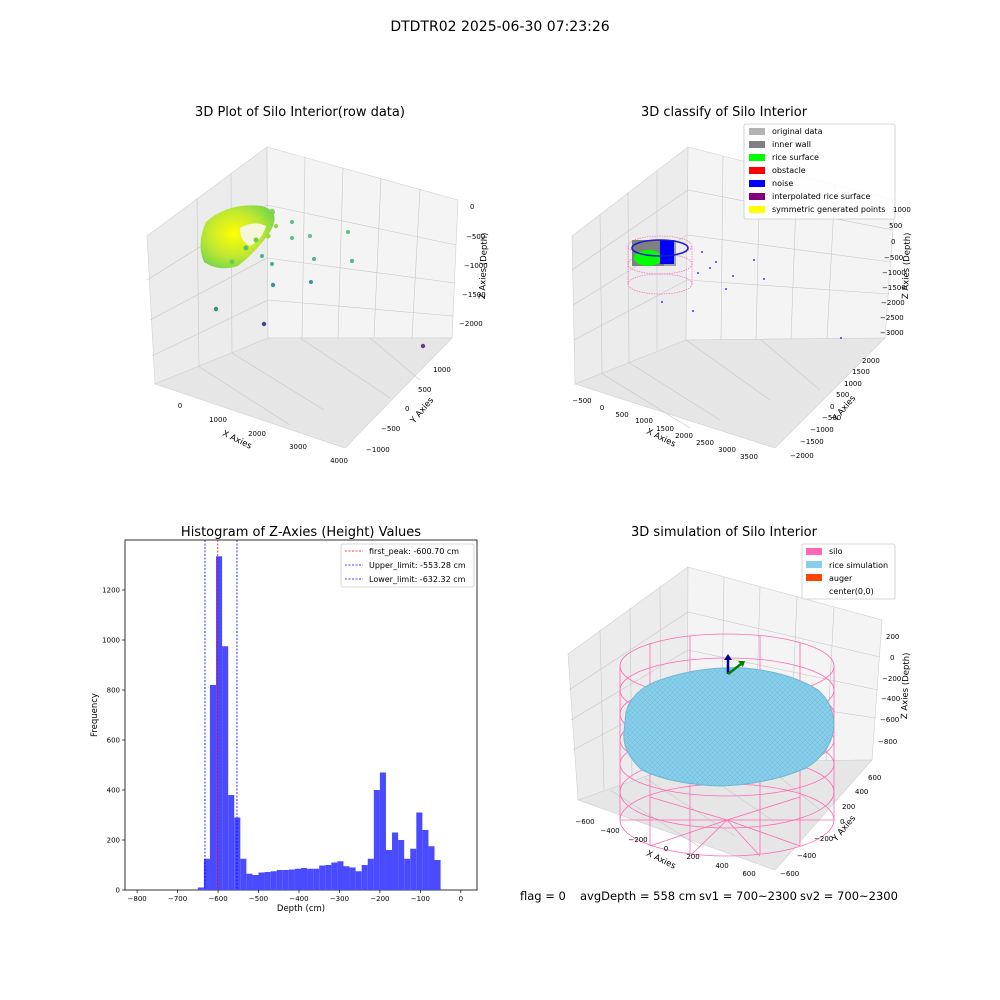 The width and height of the screenshot is (1000, 1000). What do you see at coordinates (821, 196) in the screenshot?
I see `legend-label: interpolated rice surface` at bounding box center [821, 196].